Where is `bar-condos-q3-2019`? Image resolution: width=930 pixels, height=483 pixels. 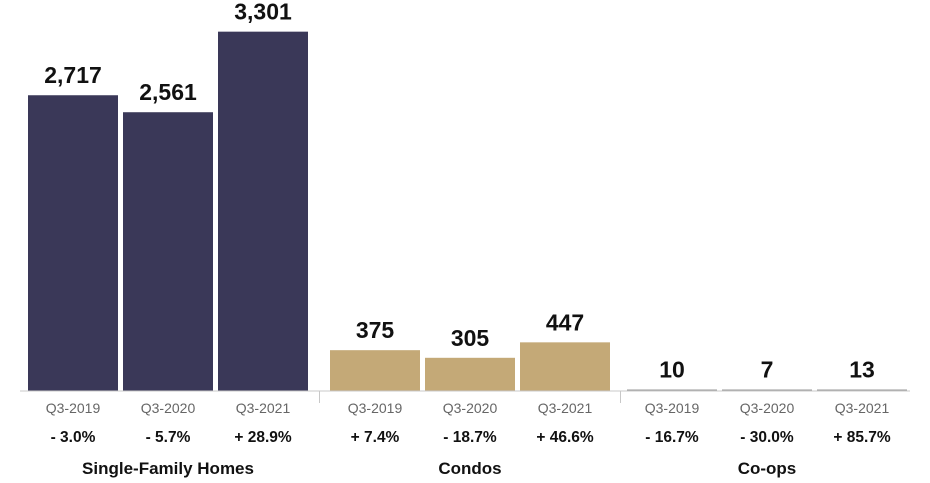
bar-condos-q3-2019 is located at coordinates (375, 370).